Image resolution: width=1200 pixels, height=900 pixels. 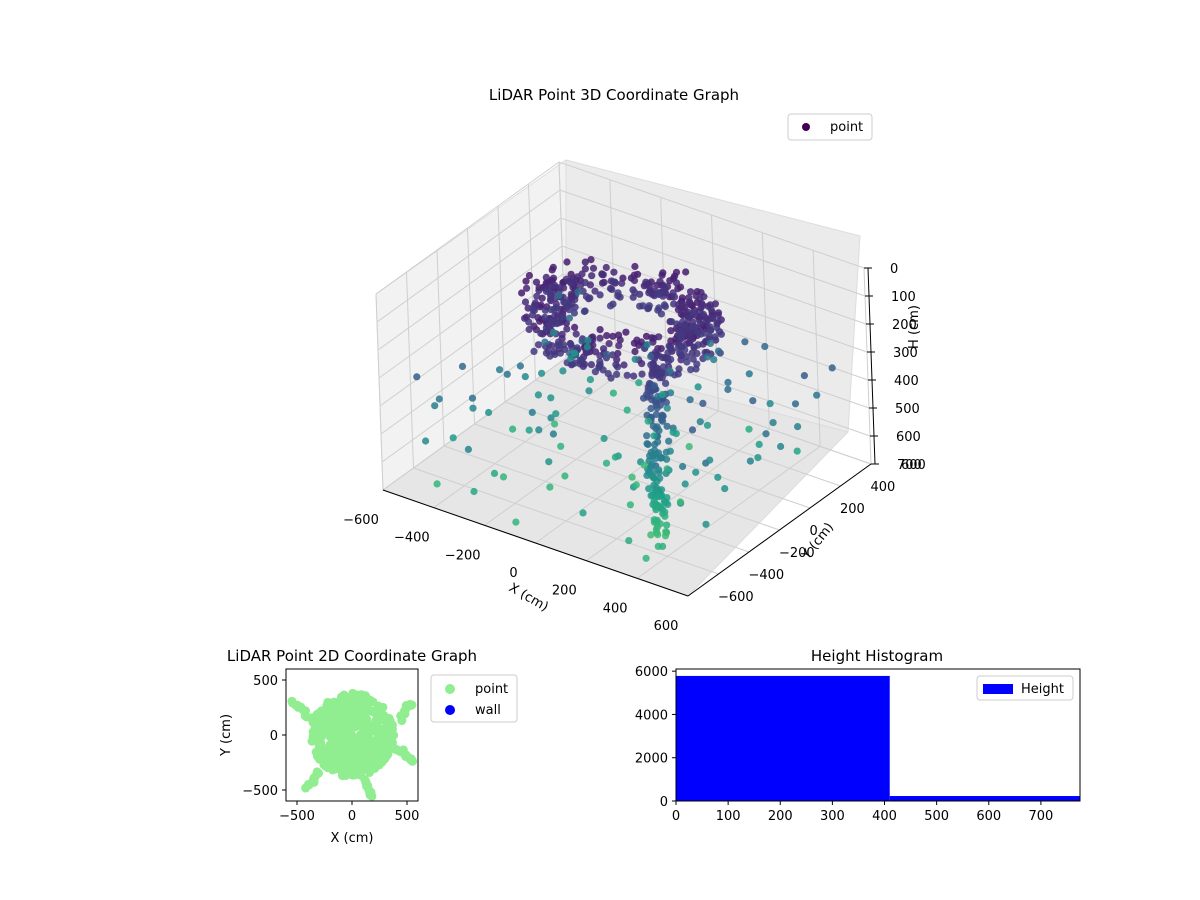 What do you see at coordinates (491, 689) in the screenshot?
I see `legend-2d-point-label: point` at bounding box center [491, 689].